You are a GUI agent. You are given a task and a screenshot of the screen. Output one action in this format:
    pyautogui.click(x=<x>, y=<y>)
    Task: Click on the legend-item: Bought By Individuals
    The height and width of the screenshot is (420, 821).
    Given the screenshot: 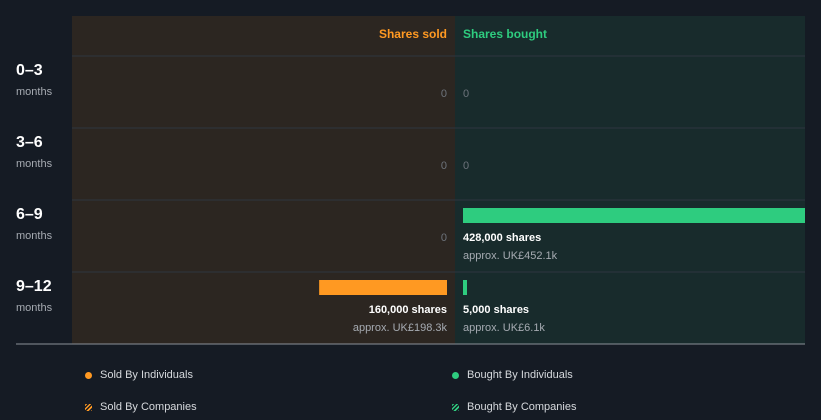 What is the action you would take?
    pyautogui.click(x=512, y=375)
    